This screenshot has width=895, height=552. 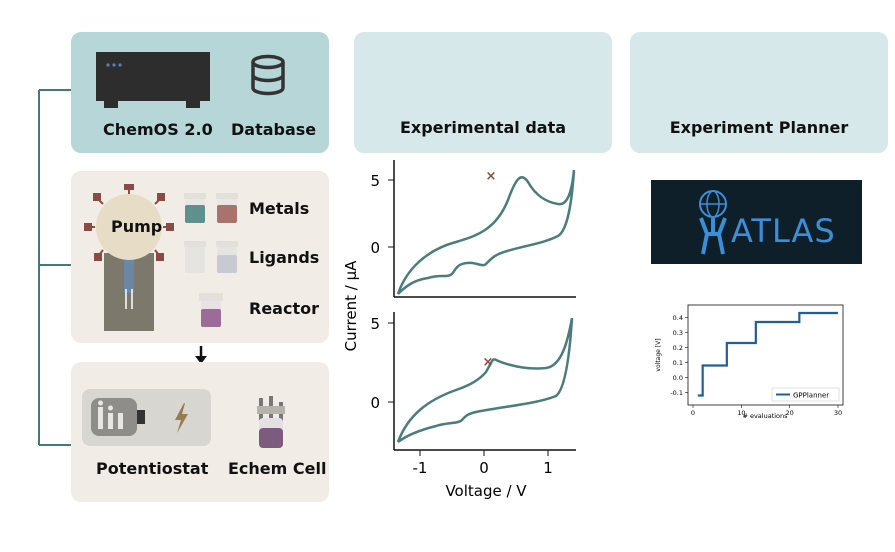 I want to click on cv-bottom-curve, so click(x=485, y=380).